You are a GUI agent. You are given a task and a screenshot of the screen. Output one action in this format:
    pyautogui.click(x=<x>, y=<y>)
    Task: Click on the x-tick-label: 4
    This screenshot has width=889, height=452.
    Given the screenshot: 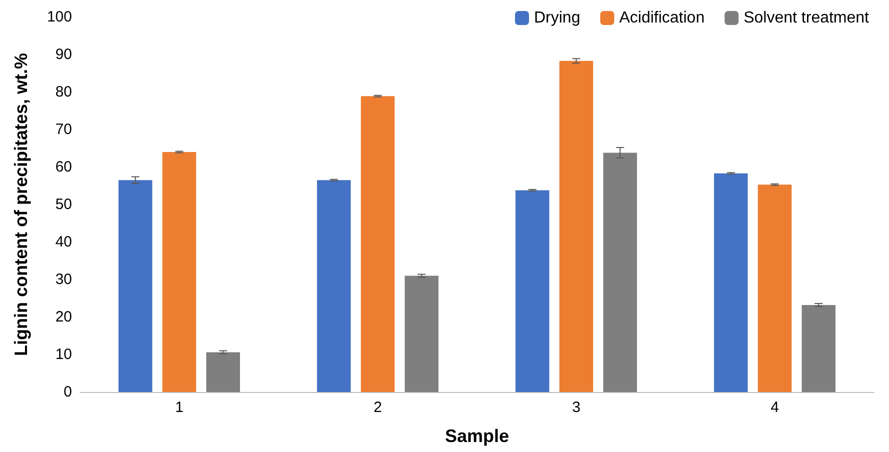 What is the action you would take?
    pyautogui.click(x=774, y=407)
    